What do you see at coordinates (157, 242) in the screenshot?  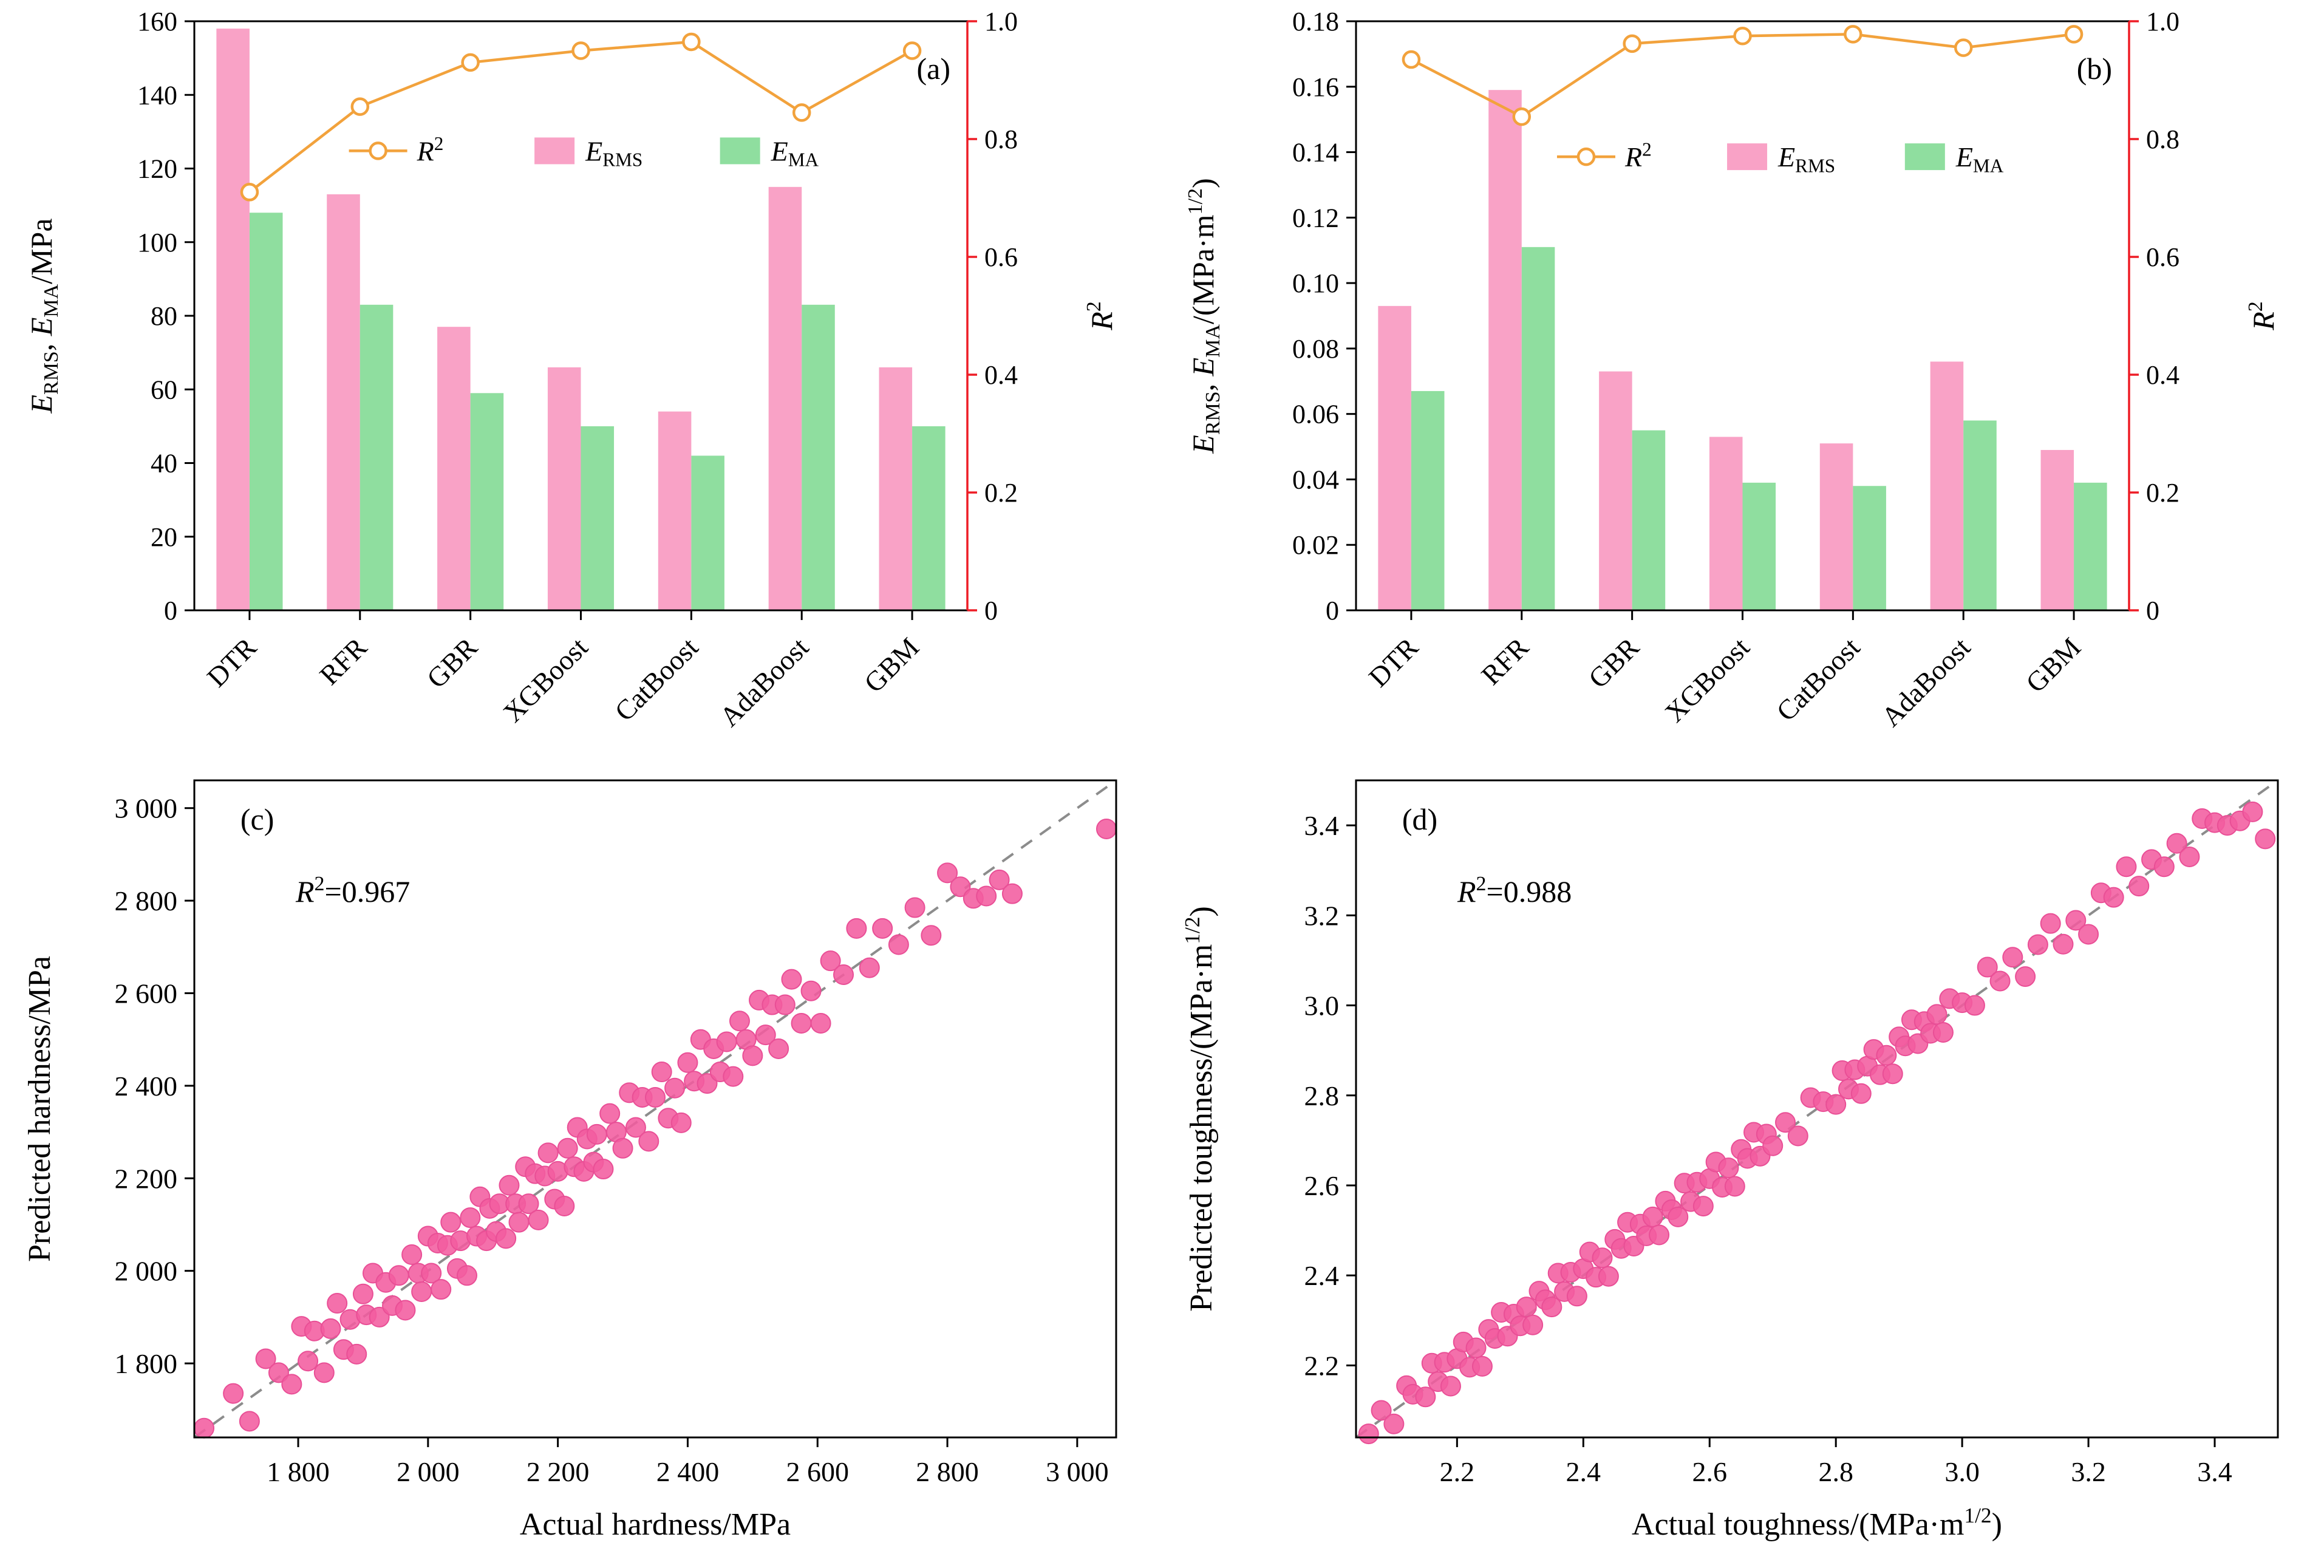 I see `y-tick-label: 100` at bounding box center [157, 242].